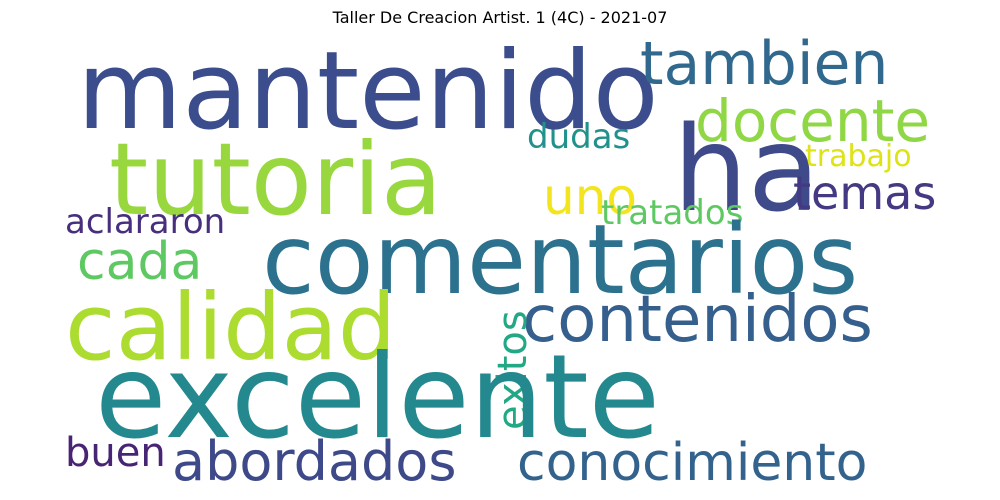  I want to click on word-cada: cada, so click(140, 262).